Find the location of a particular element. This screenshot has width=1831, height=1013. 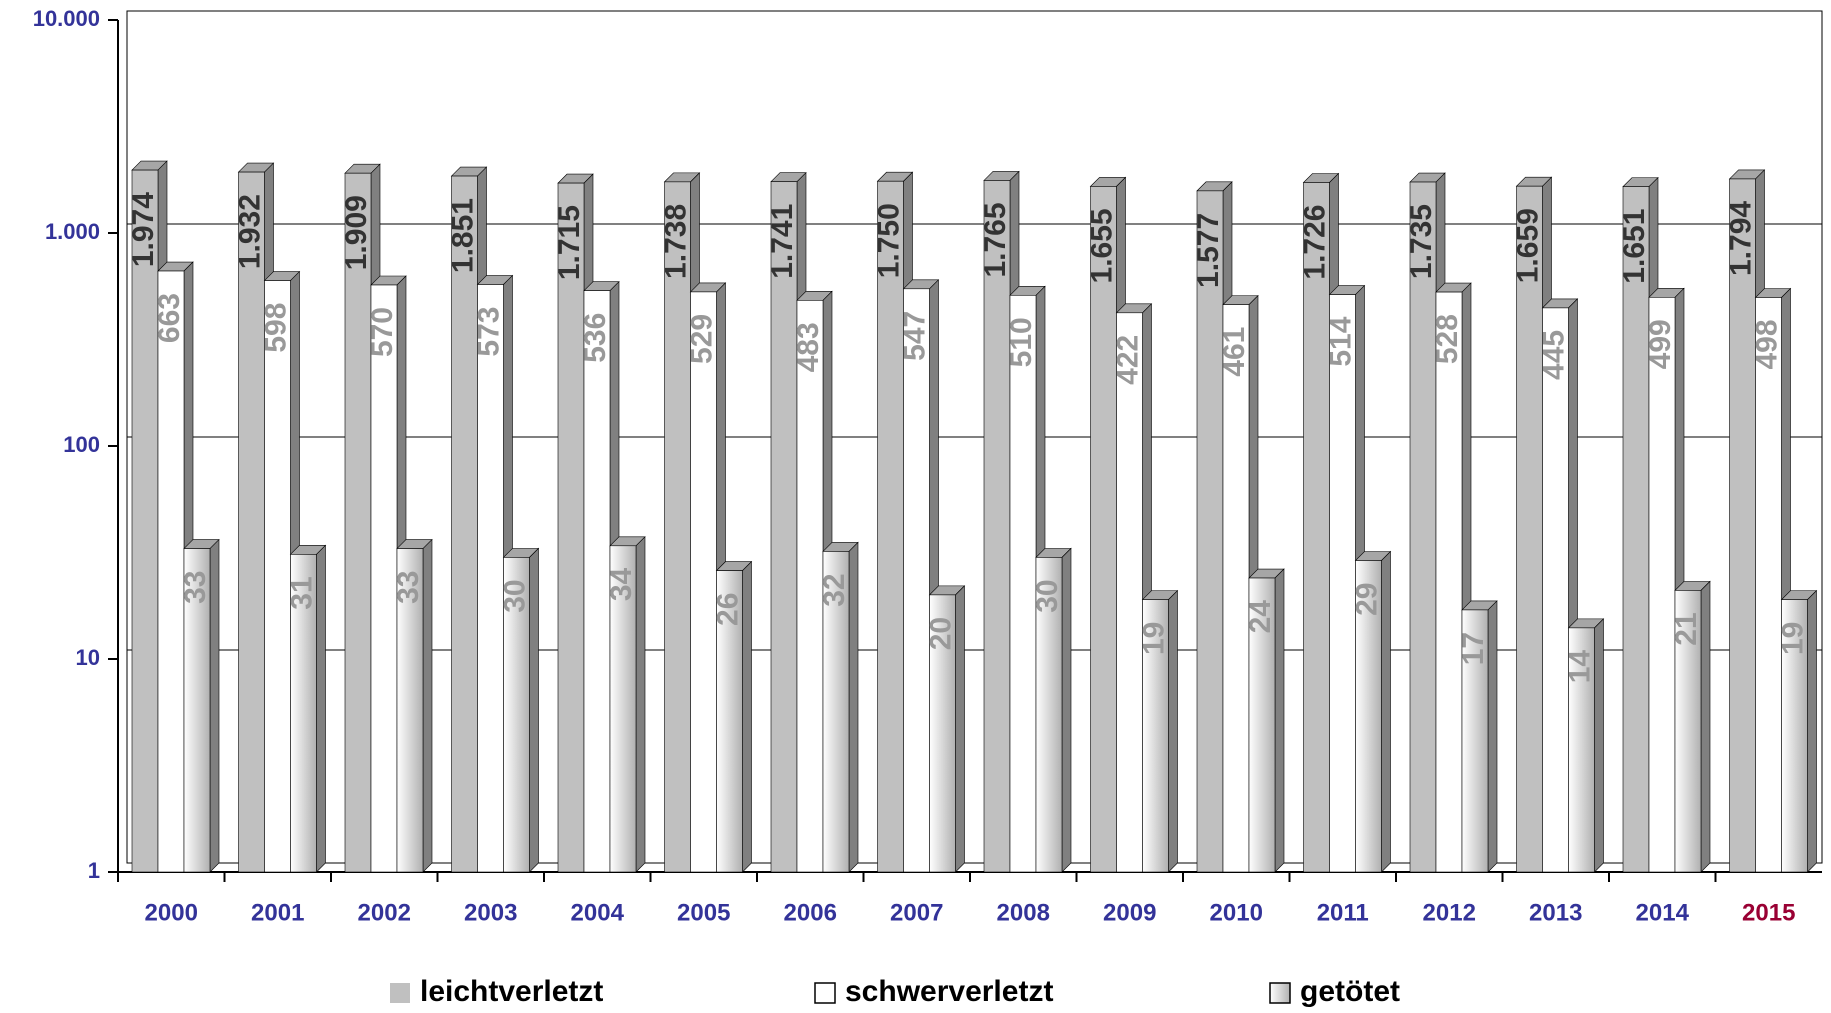

data-label: 17 is located at coordinates (1473, 648).